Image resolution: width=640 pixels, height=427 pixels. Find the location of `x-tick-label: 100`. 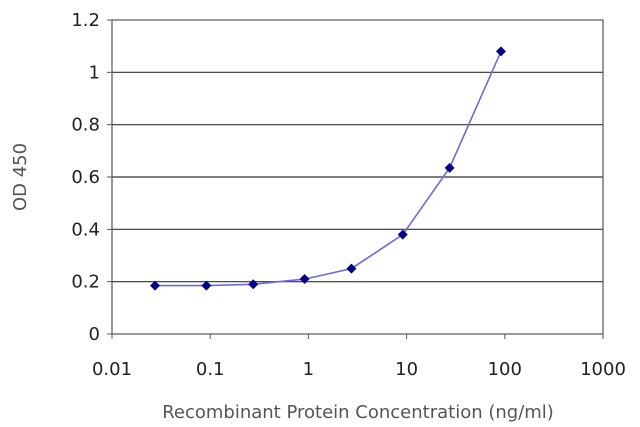

x-tick-label: 100 is located at coordinates (505, 369).